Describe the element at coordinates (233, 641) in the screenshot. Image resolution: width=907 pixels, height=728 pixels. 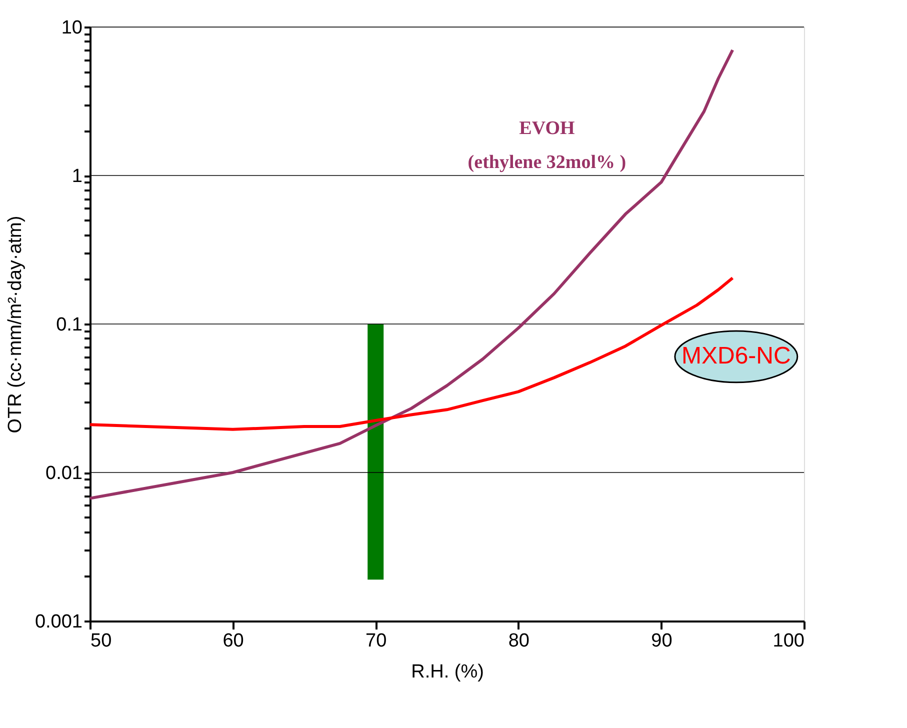
I see `x-tick-label: 60` at that location.